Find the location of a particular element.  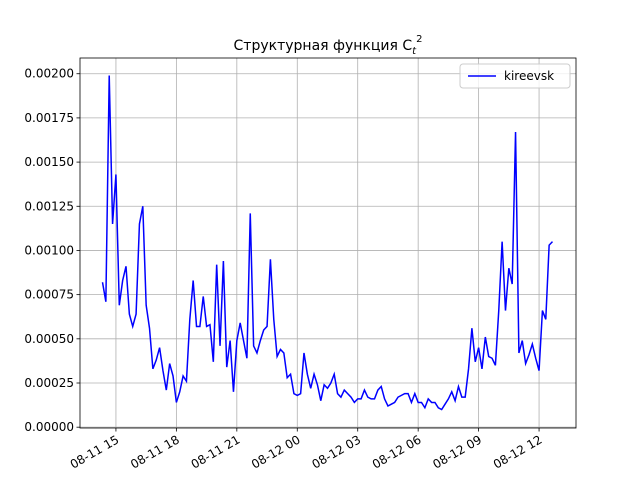

legend-box is located at coordinates (515, 76).